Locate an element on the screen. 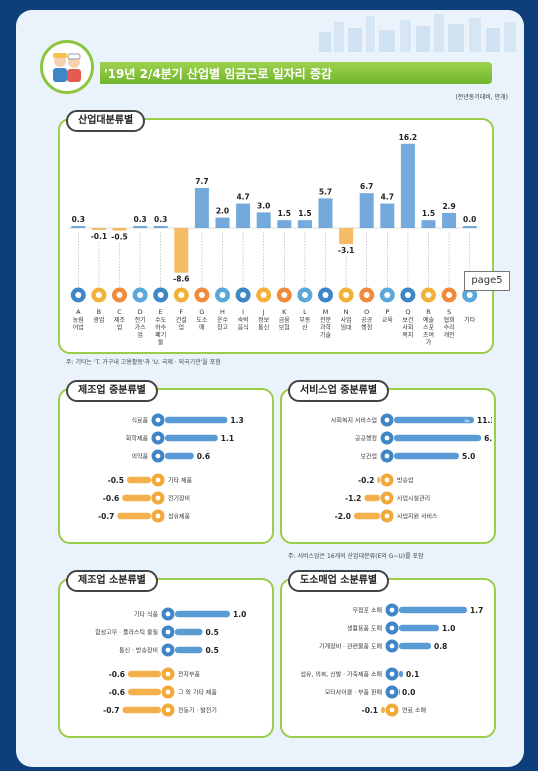 This screenshot has height=771, width=538. category-label: 산 is located at coordinates (305, 328).